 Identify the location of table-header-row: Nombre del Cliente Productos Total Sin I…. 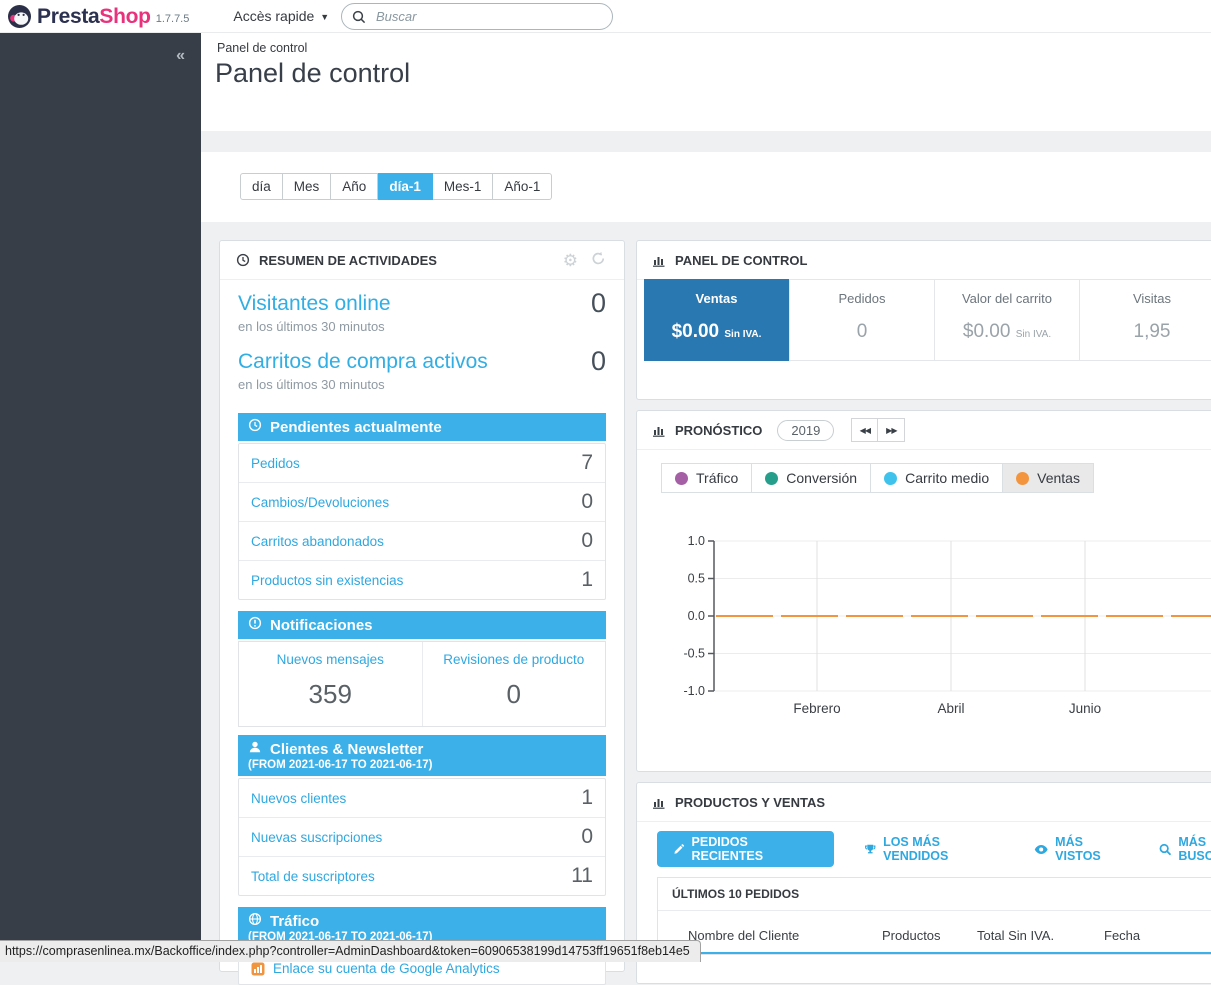
(934, 932).